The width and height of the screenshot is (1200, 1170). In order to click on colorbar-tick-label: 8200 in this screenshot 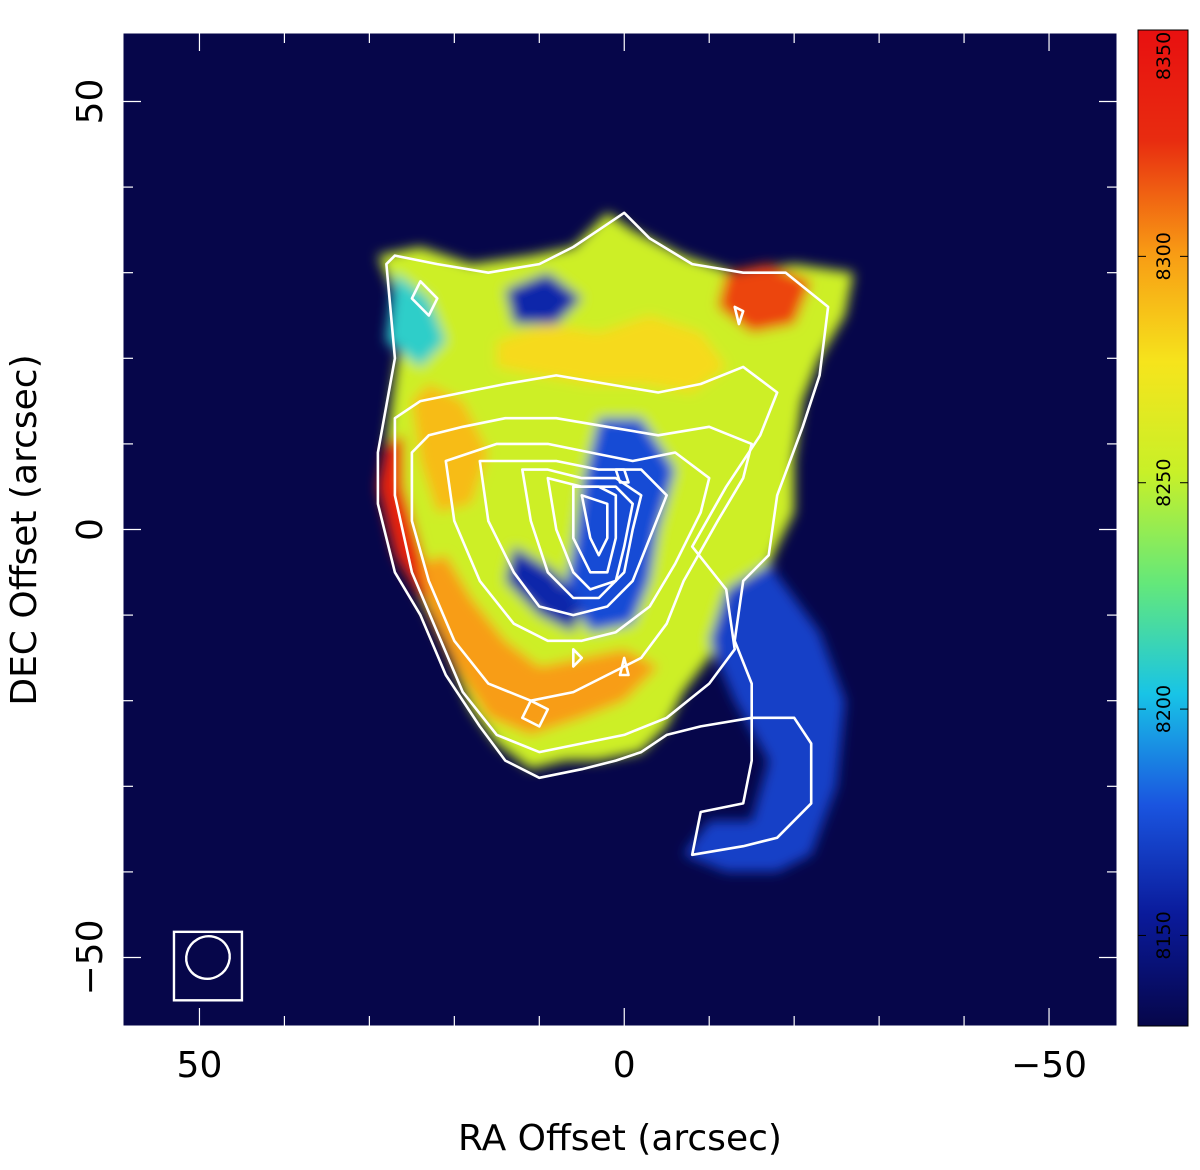, I will do `click(1164, 709)`.